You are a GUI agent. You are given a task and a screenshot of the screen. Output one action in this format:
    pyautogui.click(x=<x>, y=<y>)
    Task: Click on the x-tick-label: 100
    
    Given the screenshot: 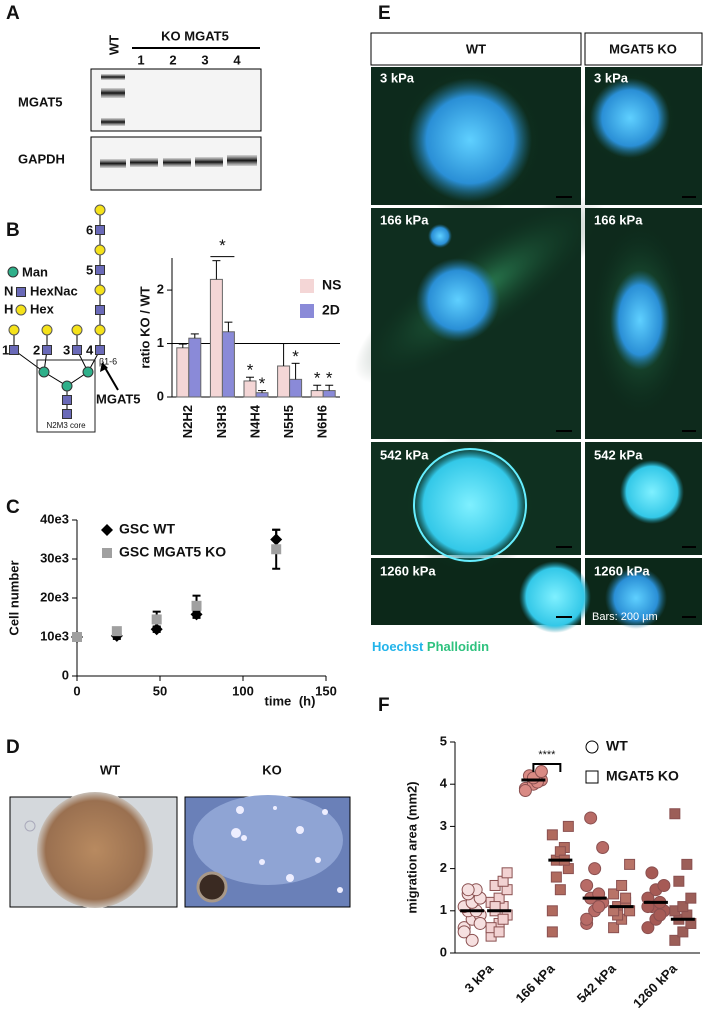 What is the action you would take?
    pyautogui.click(x=243, y=690)
    